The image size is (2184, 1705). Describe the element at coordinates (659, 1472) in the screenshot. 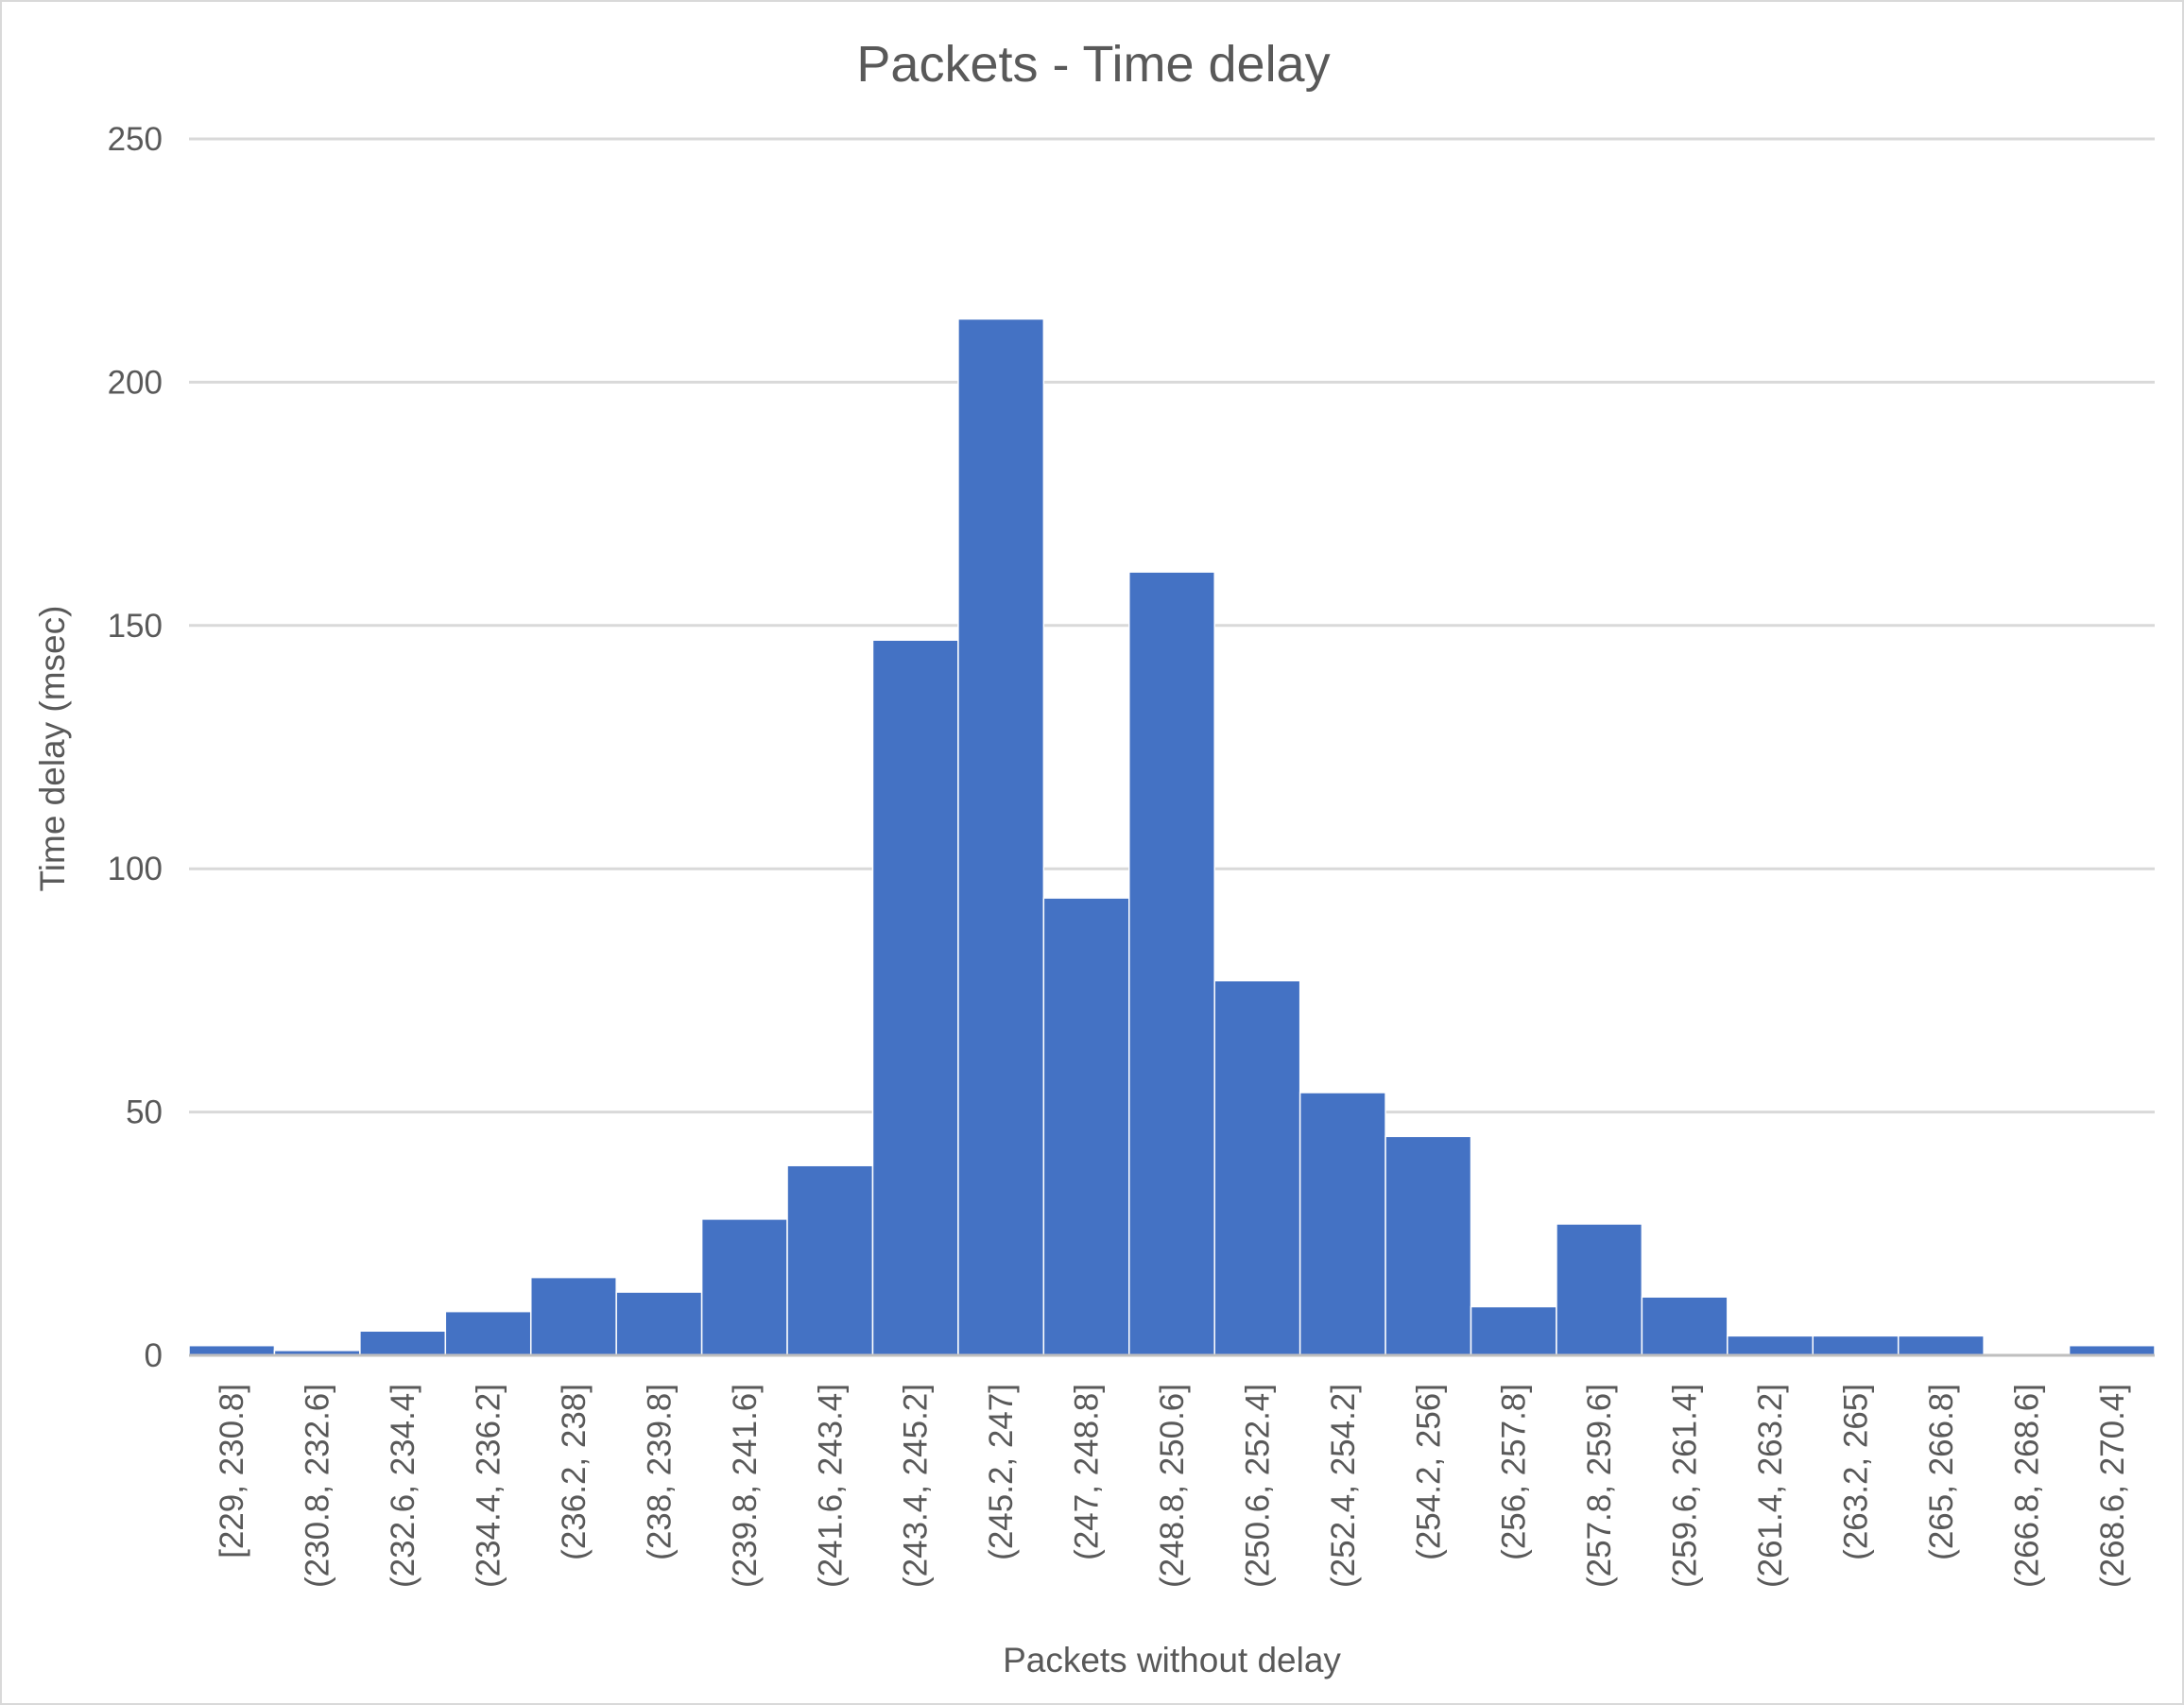

I see `x-tick-label: (238, 239.8]` at that location.